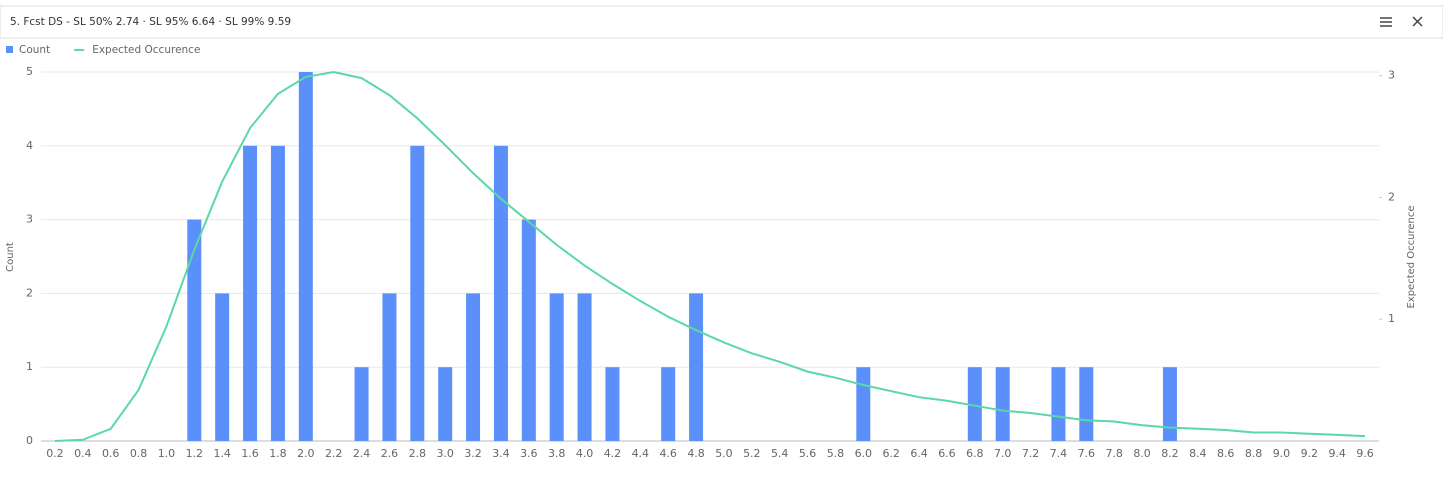  I want to click on x-tick-label: 7.4, so click(1059, 453).